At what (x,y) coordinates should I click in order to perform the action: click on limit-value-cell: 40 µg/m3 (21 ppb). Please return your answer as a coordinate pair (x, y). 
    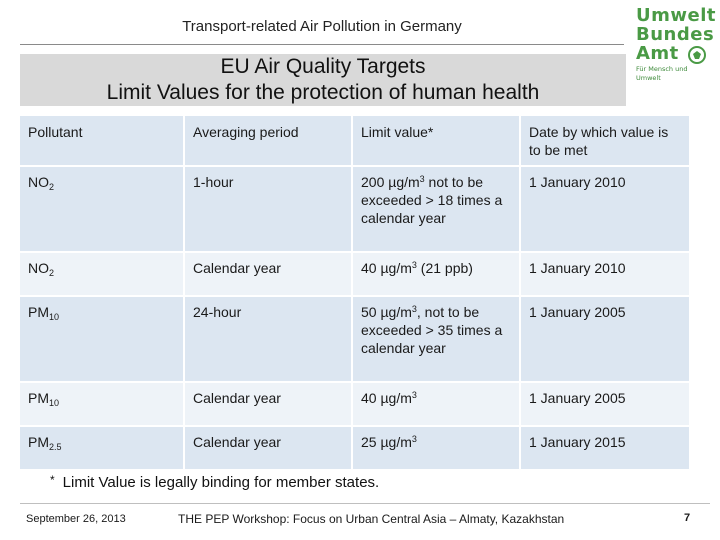
    Looking at the image, I should click on (436, 274).